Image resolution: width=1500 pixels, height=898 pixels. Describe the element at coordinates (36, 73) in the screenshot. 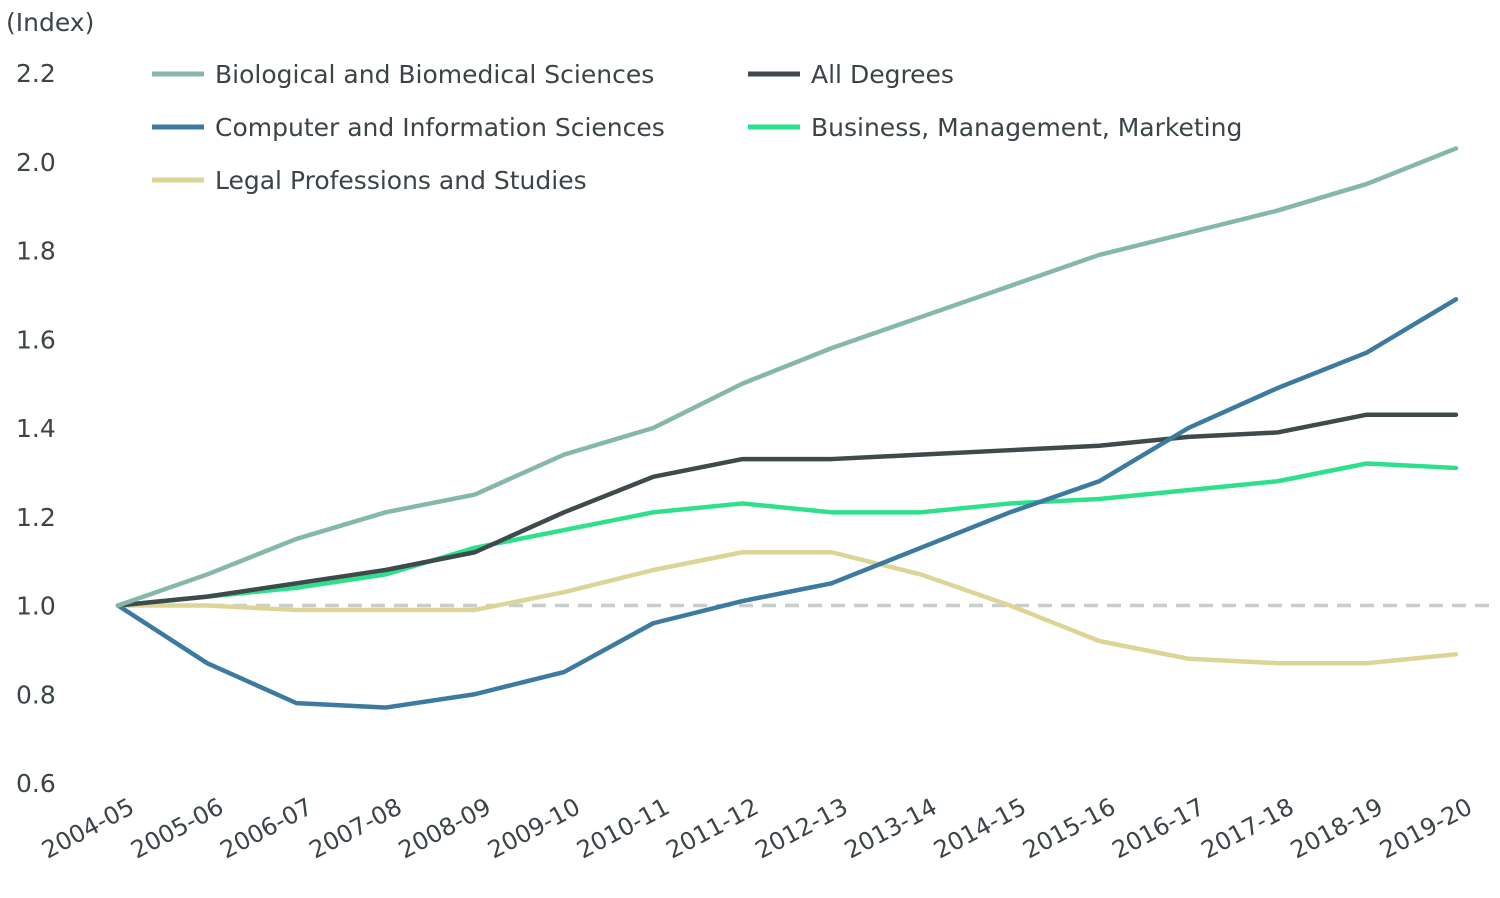

I see `y-tick-label: 2.2` at that location.